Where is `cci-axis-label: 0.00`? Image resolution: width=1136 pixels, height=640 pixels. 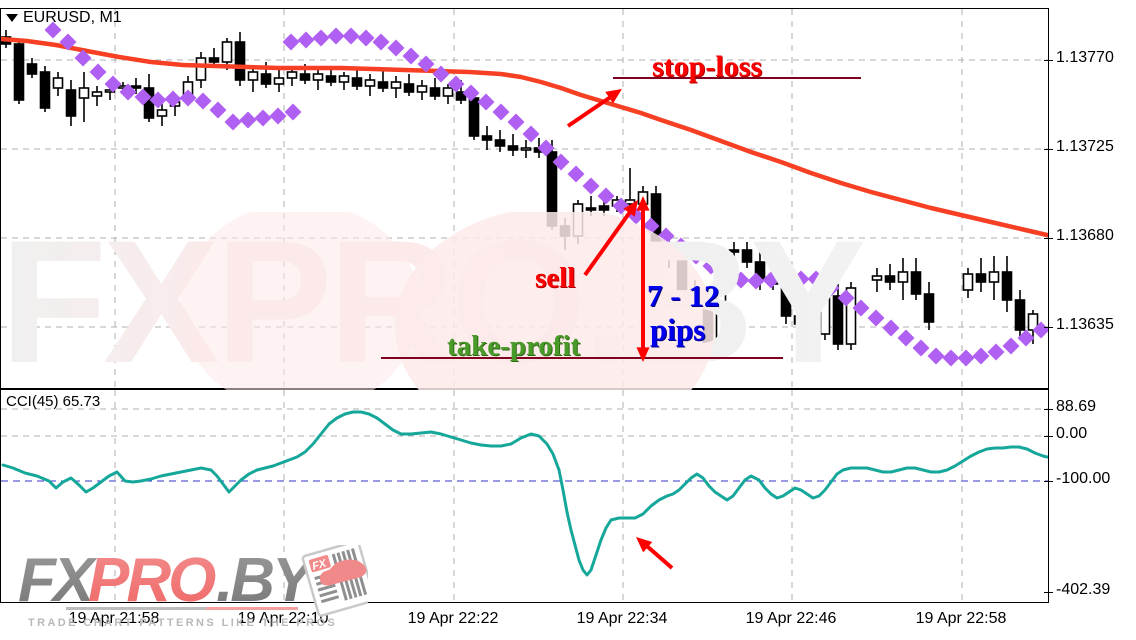
cci-axis-label: 0.00 is located at coordinates (1072, 433).